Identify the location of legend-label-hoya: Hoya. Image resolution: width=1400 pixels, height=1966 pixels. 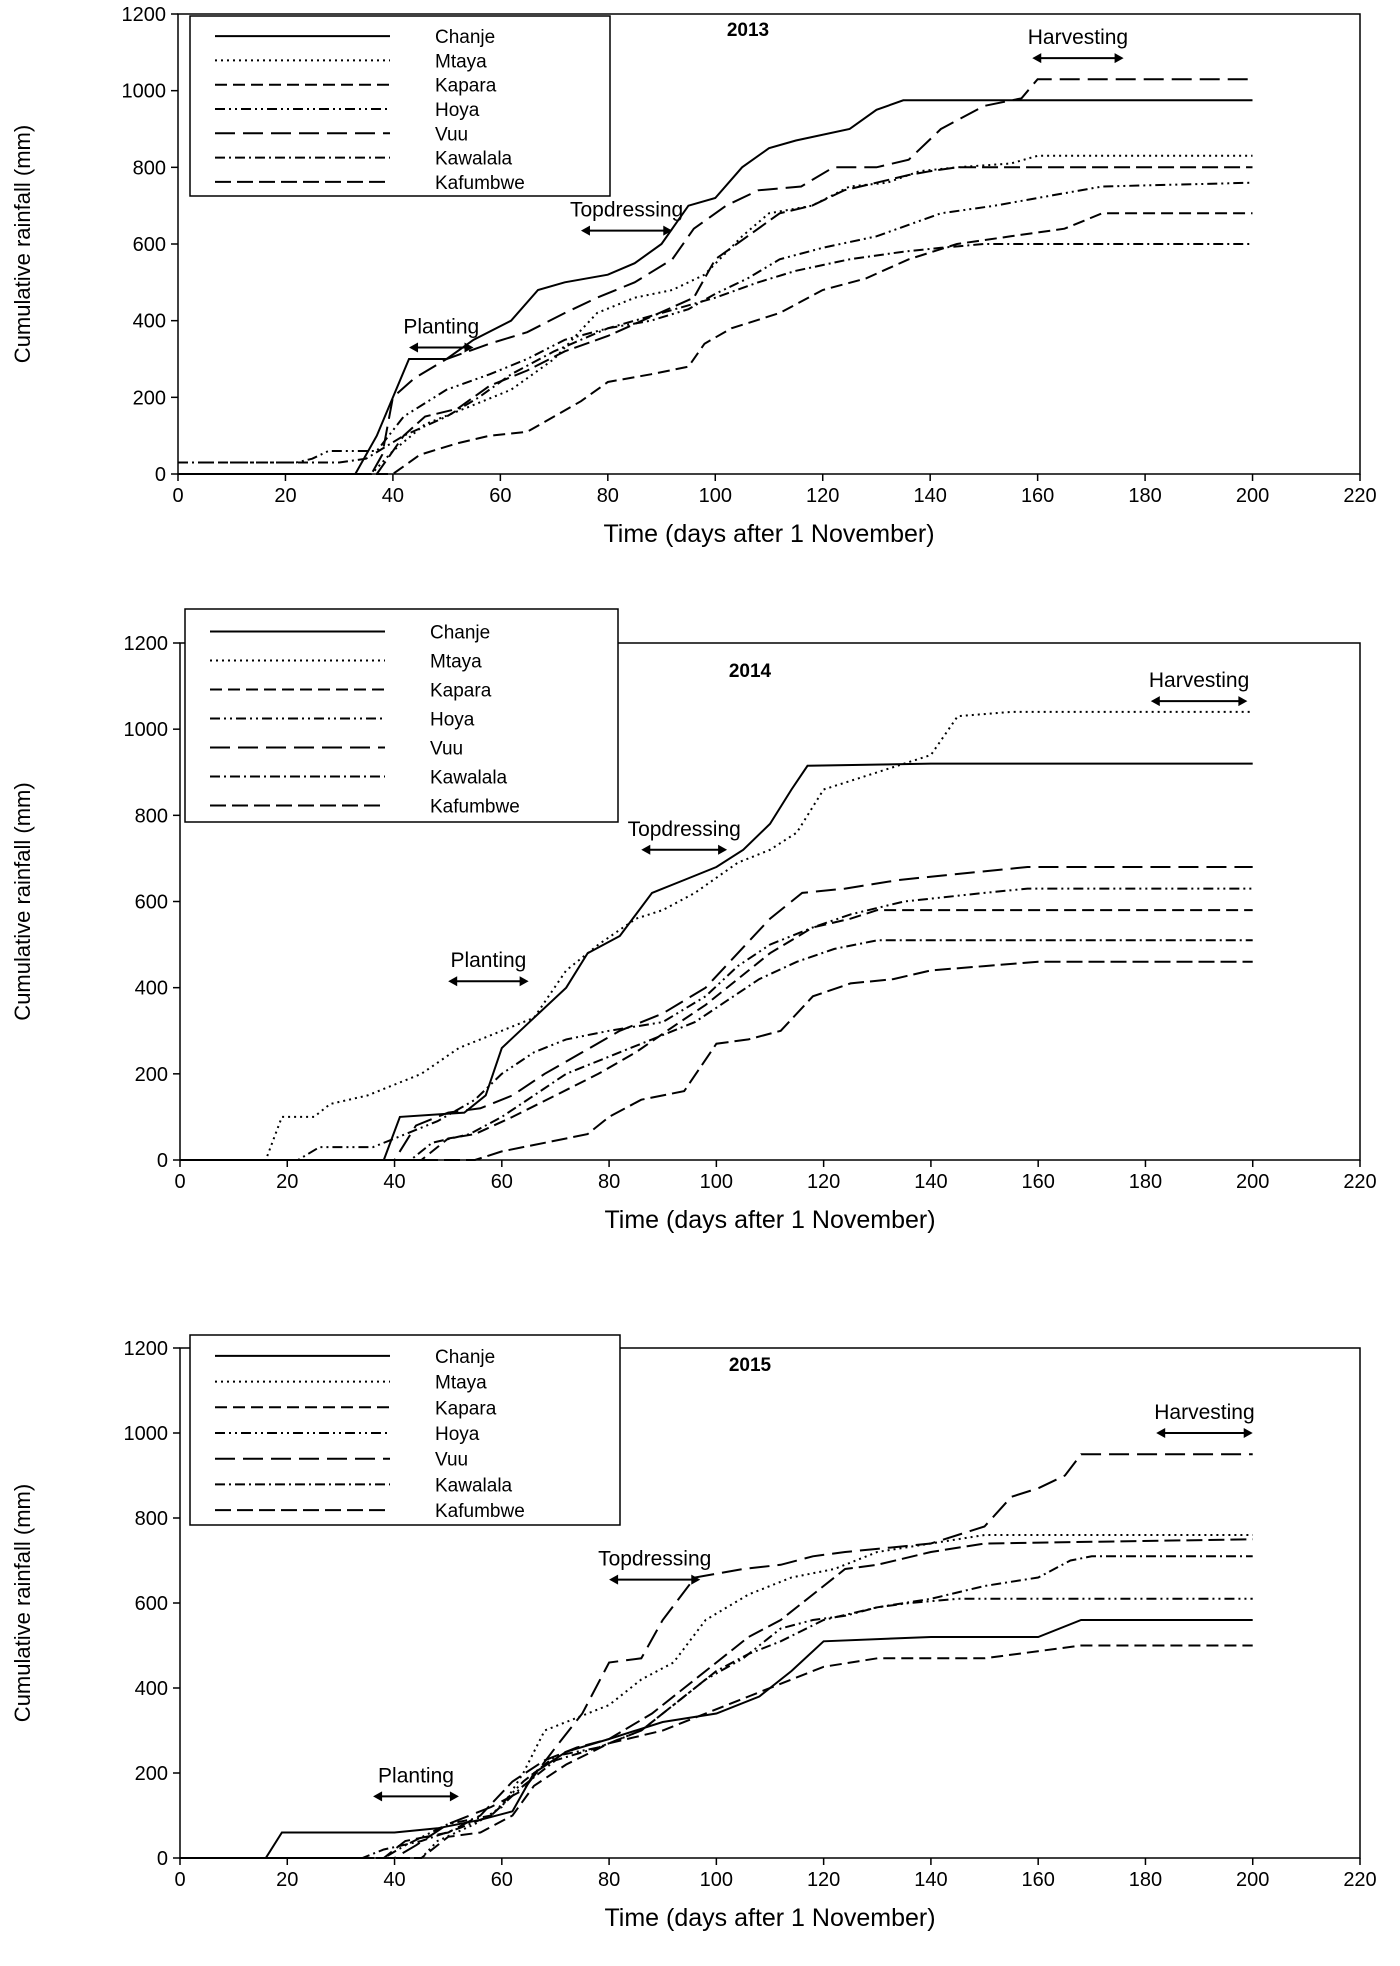
(452, 720).